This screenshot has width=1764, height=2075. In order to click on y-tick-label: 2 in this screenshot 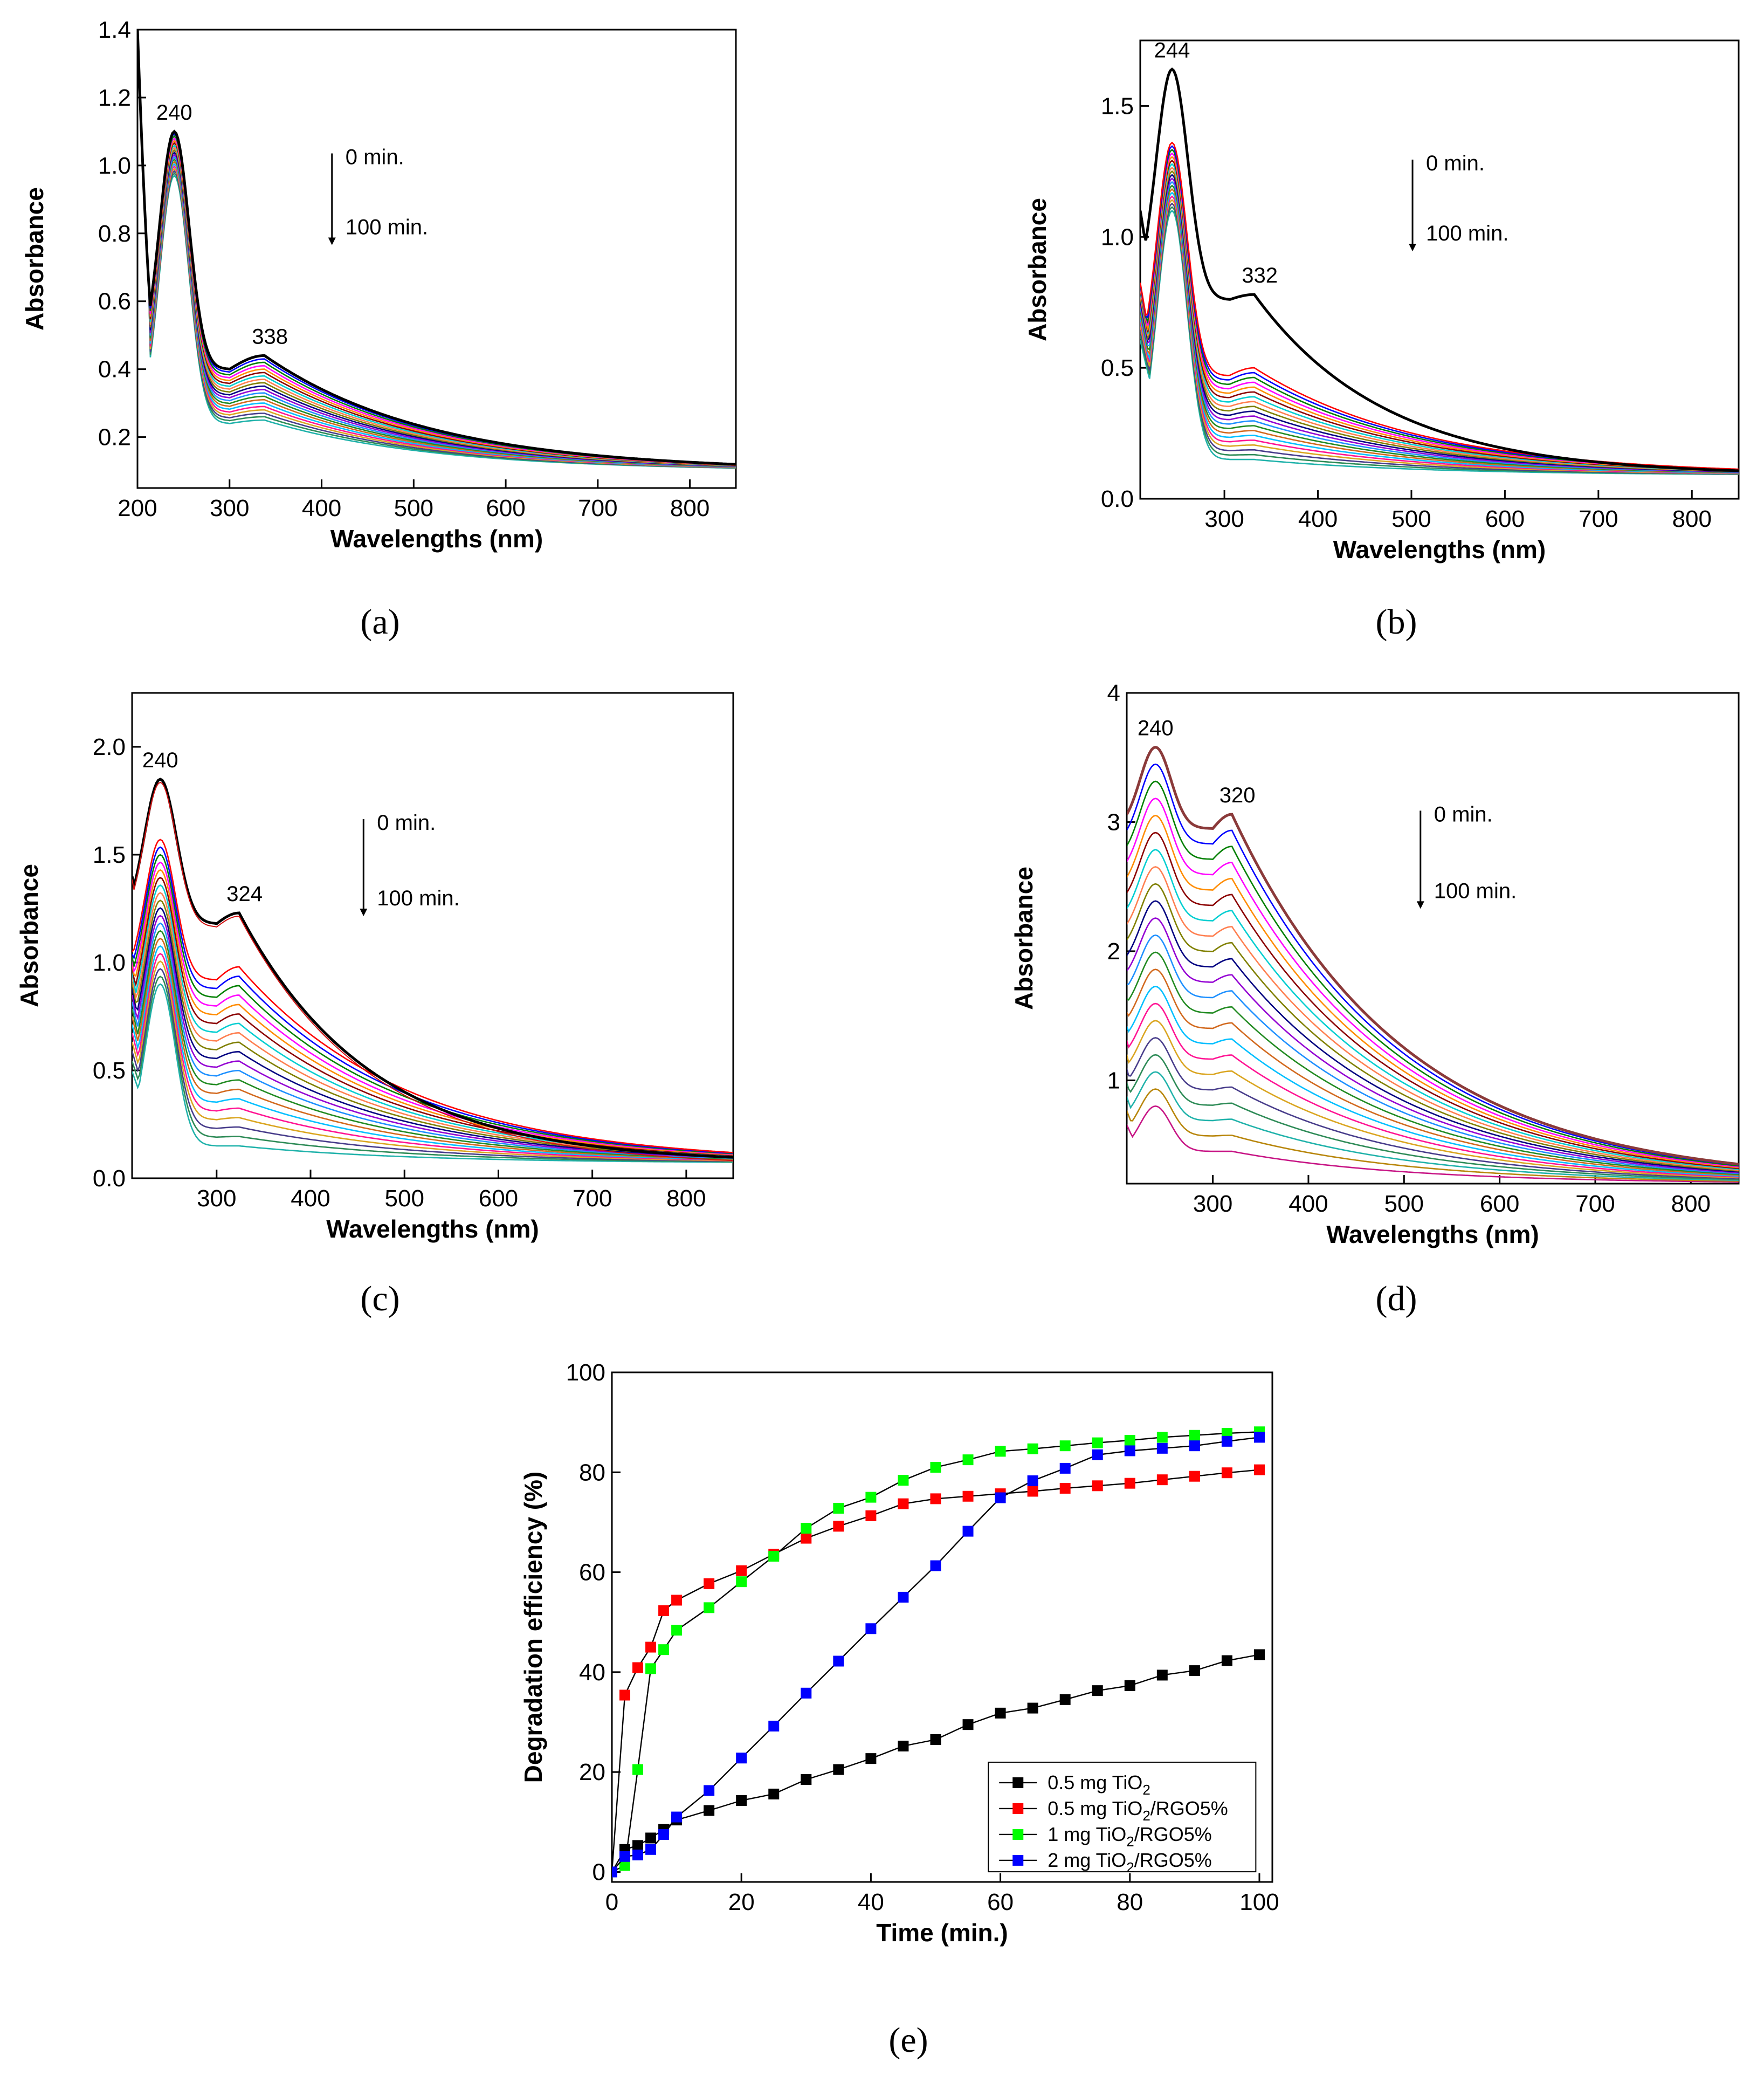, I will do `click(1113, 951)`.